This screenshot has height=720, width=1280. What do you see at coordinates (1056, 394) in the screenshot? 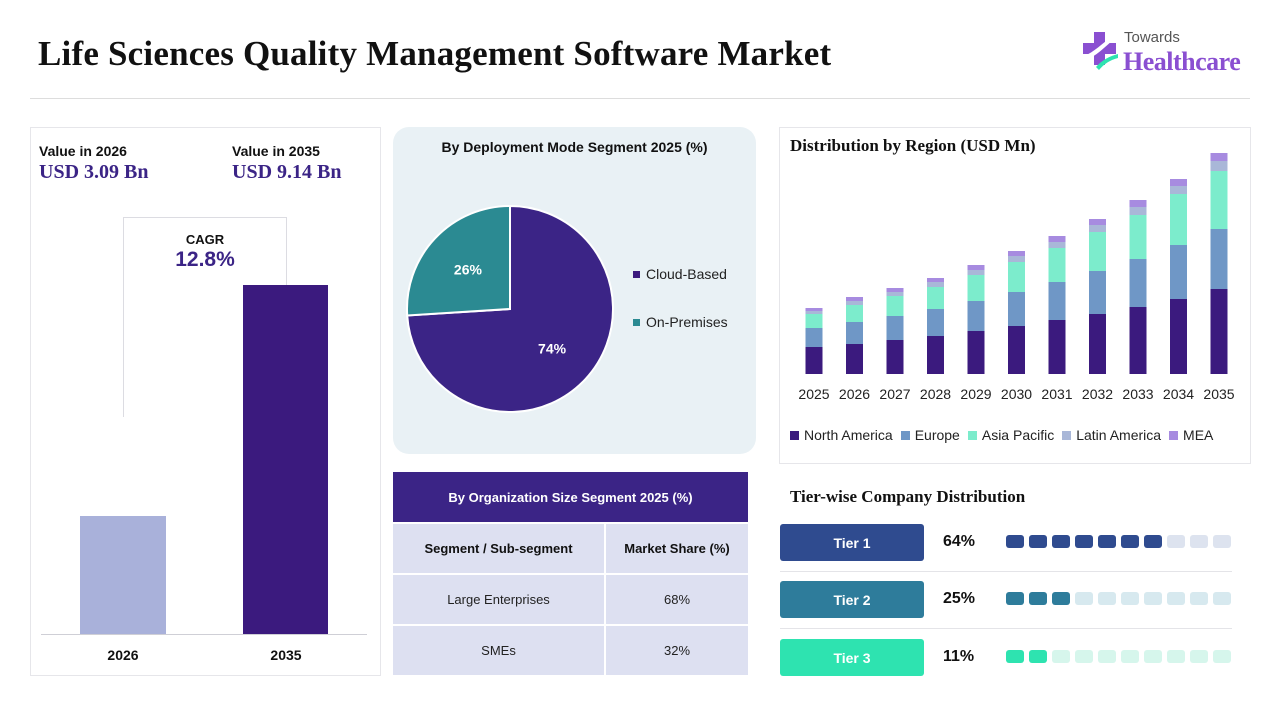
I see `x-tick-label: 2031` at bounding box center [1056, 394].